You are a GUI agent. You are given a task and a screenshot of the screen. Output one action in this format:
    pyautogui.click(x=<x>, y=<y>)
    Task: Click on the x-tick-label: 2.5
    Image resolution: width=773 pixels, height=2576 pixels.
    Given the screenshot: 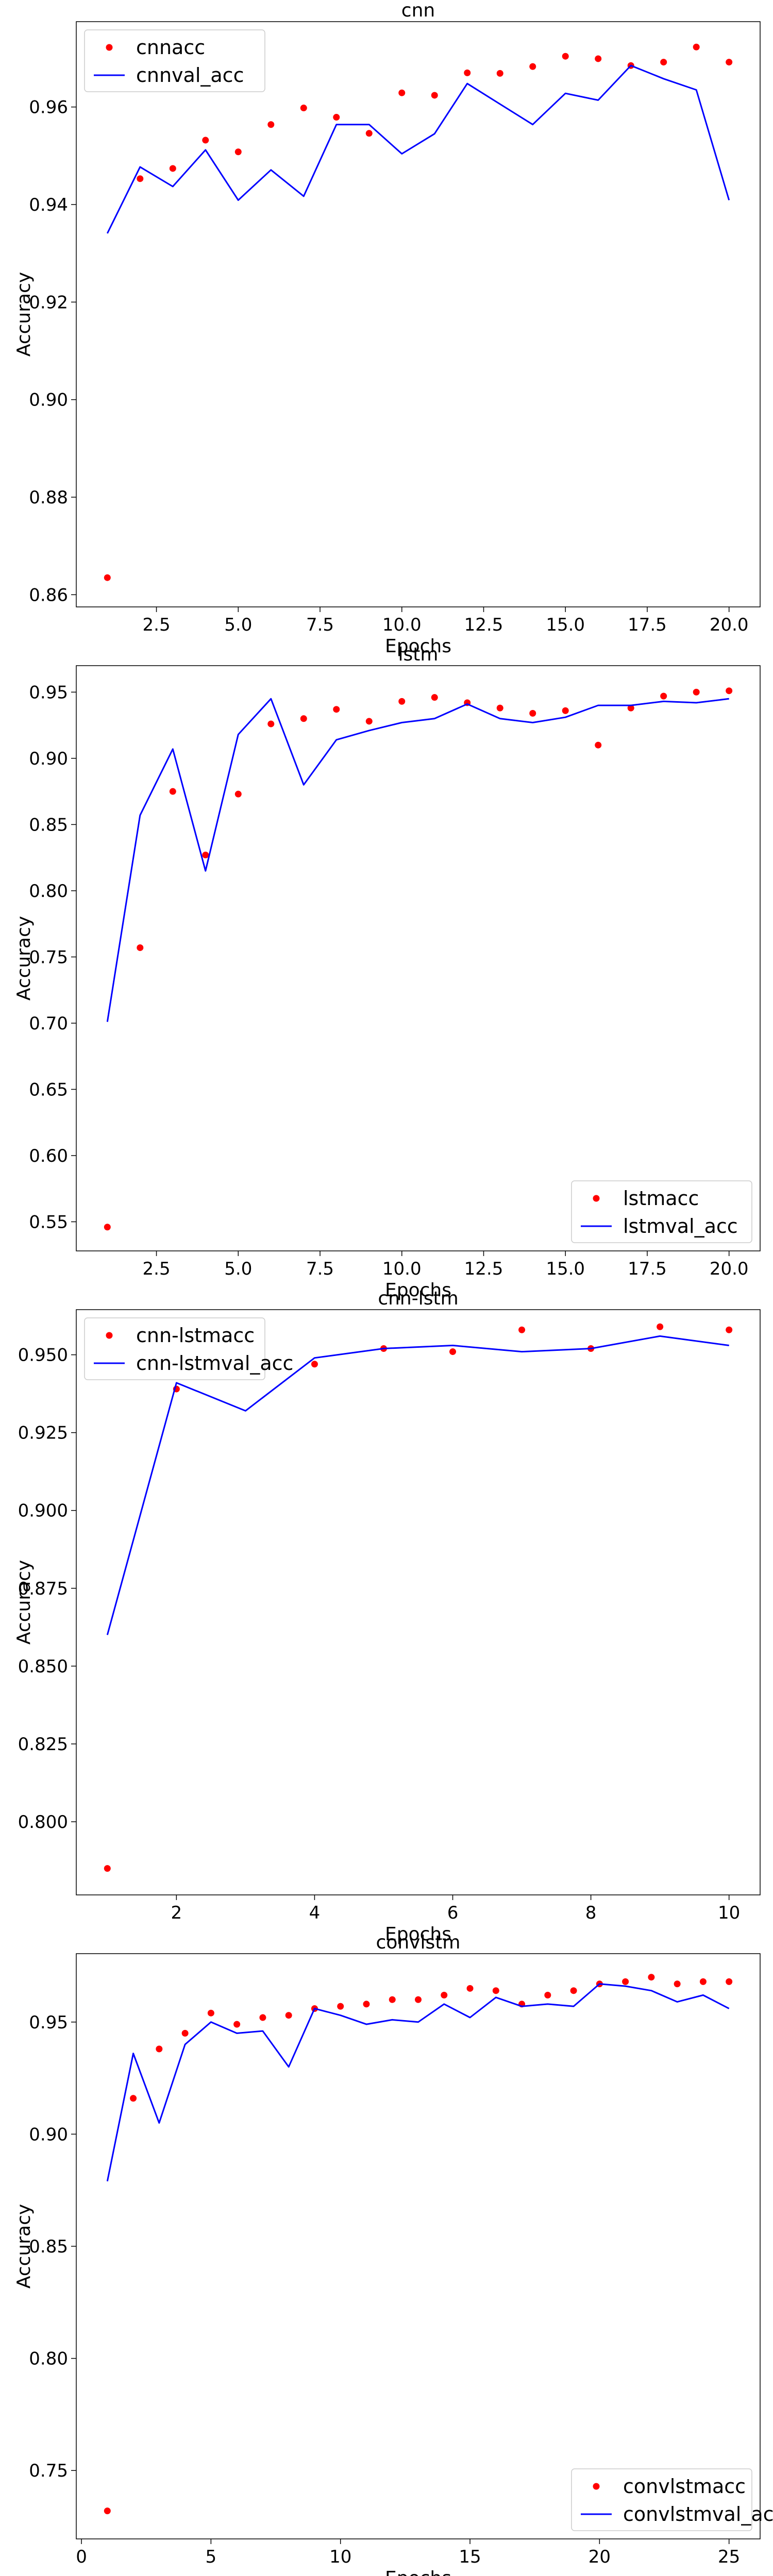 What is the action you would take?
    pyautogui.click(x=157, y=625)
    